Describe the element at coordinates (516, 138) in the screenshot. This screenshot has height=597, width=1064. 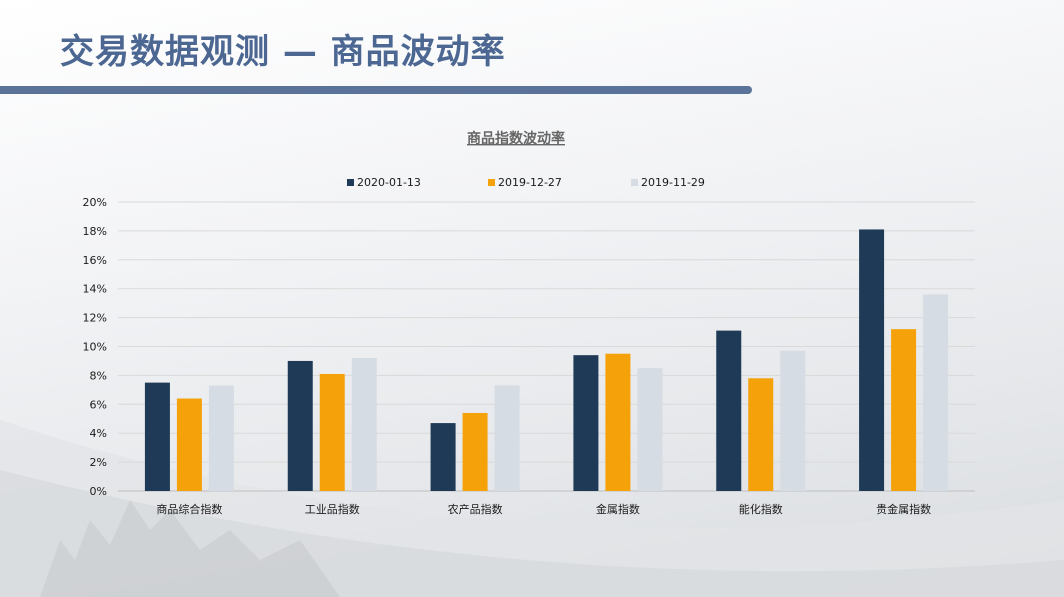
I see `chart-title: 商品指数波动率` at that location.